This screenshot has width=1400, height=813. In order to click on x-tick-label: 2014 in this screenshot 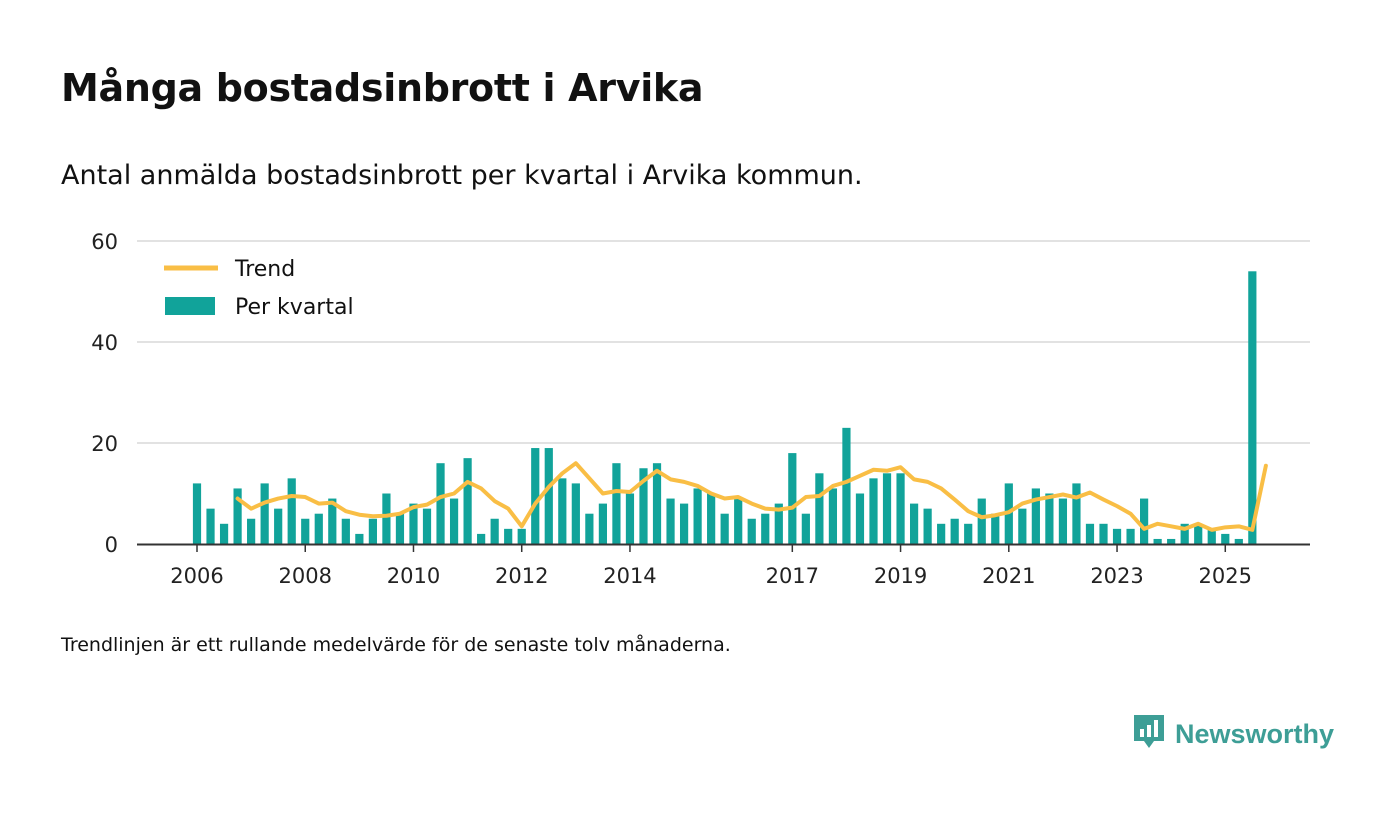, I will do `click(629, 576)`.